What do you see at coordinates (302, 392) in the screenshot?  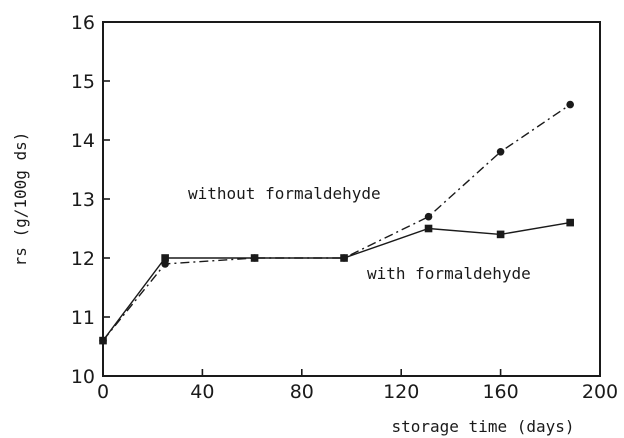 I see `x-tick-label: 80` at bounding box center [302, 392].